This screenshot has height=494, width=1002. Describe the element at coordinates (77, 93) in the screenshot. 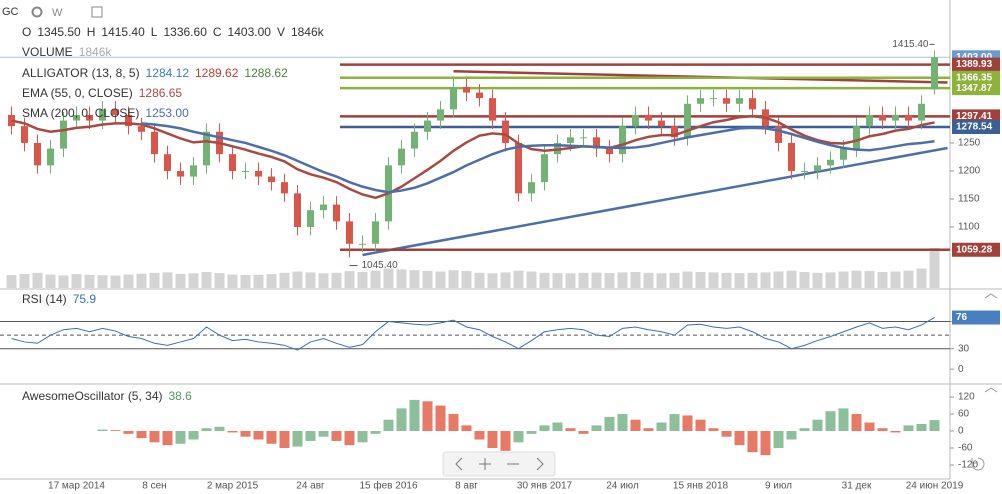

I see `legend-name: EMA (55, 0, CLOSE)` at that location.